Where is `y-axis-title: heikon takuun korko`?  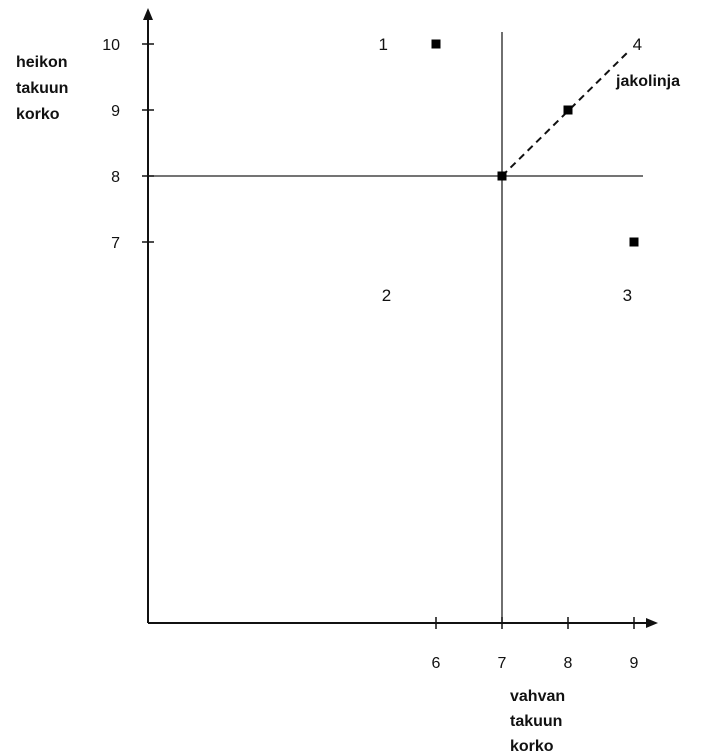
y-axis-title: heikon takuun korko is located at coordinates (42, 88).